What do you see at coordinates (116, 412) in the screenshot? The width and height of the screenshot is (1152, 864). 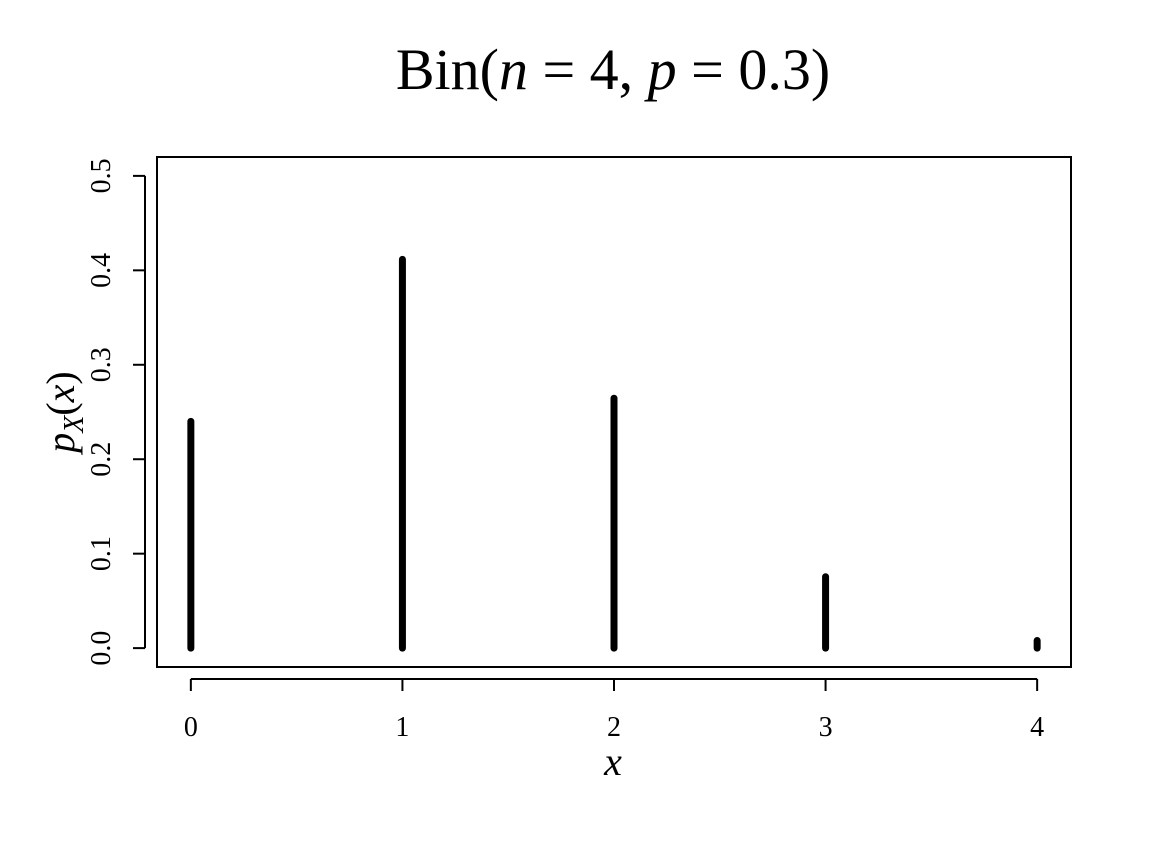 I see `y-axis: 0.0 0.1 0.2 0.3 0.4 0.5` at bounding box center [116, 412].